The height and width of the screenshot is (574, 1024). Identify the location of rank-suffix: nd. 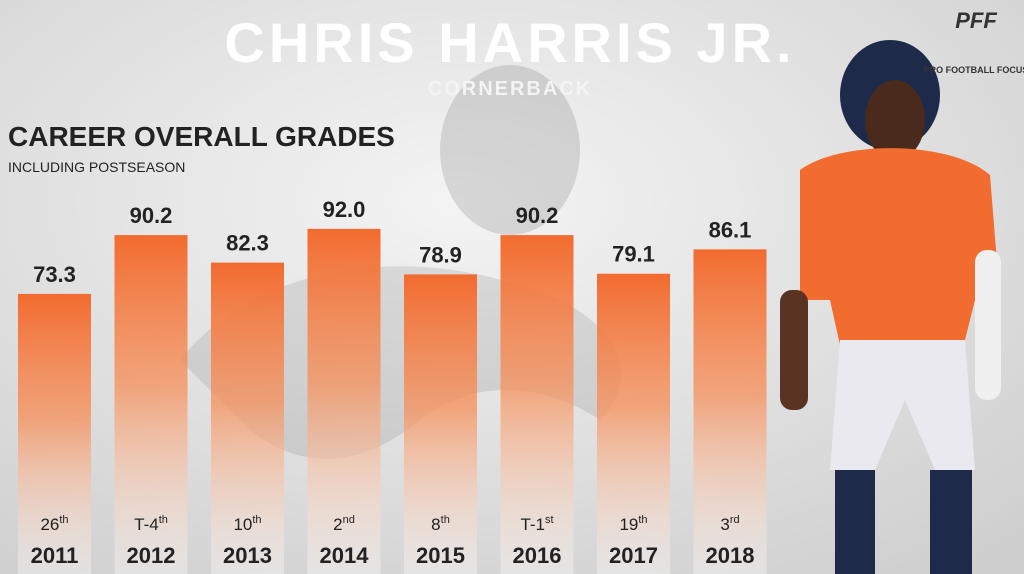
(349, 520).